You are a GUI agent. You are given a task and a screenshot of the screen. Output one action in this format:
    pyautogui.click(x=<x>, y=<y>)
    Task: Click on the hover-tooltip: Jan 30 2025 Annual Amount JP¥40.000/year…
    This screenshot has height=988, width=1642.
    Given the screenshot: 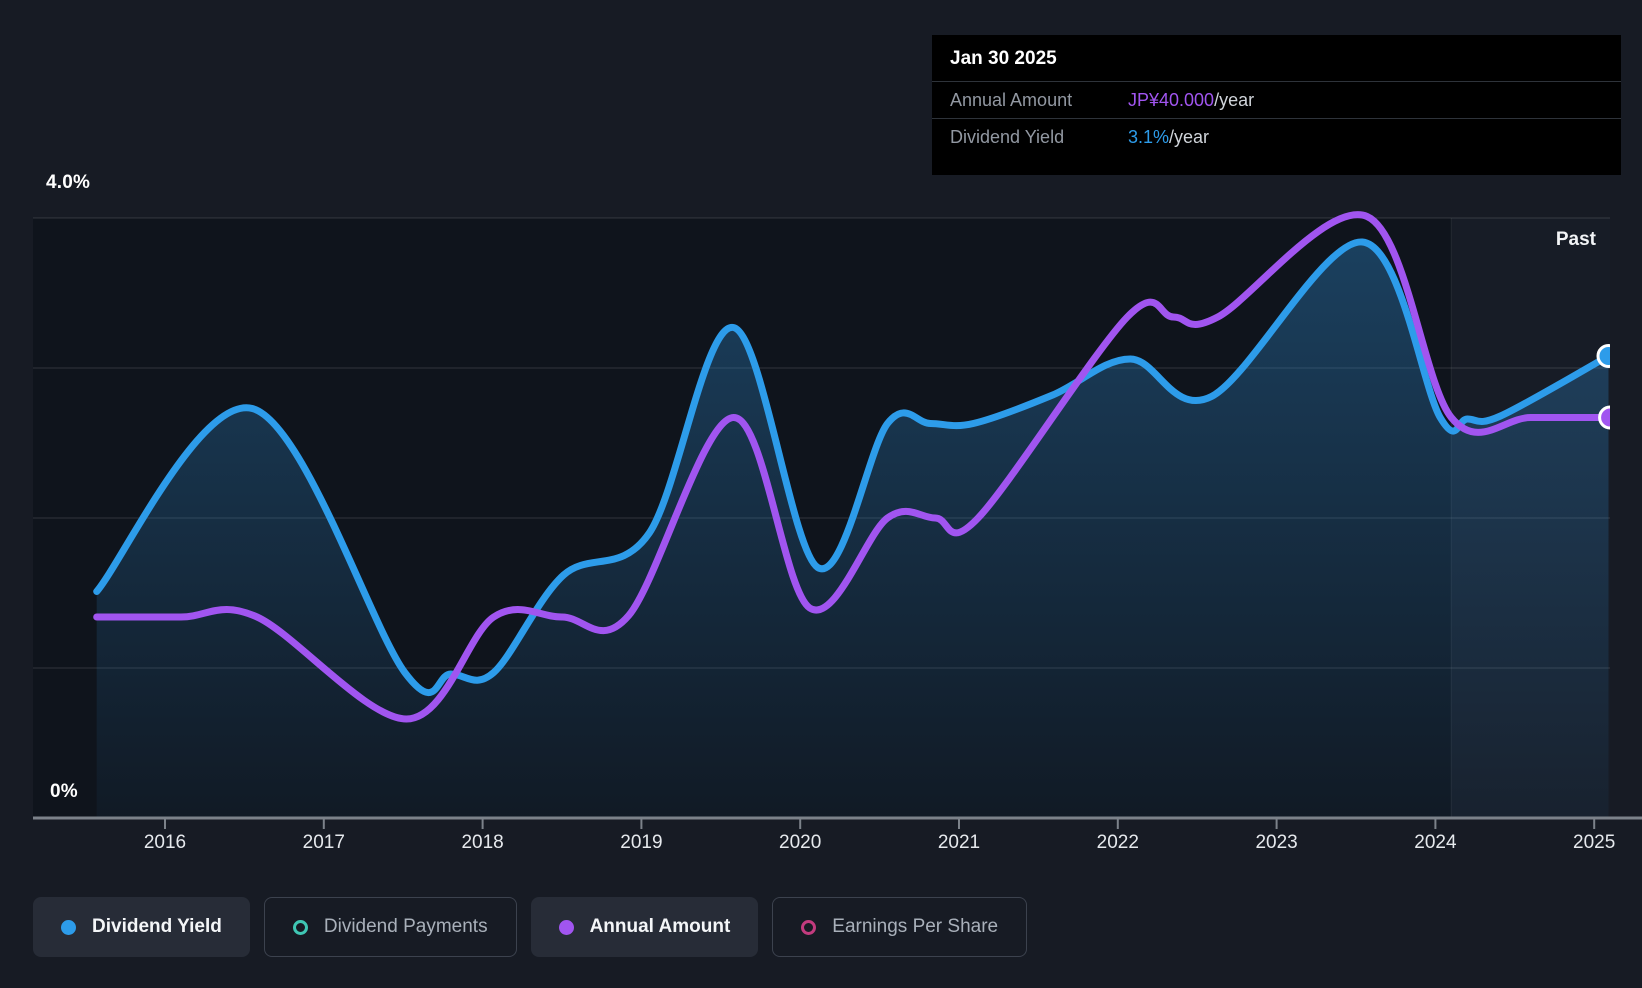 What is the action you would take?
    pyautogui.click(x=1276, y=105)
    